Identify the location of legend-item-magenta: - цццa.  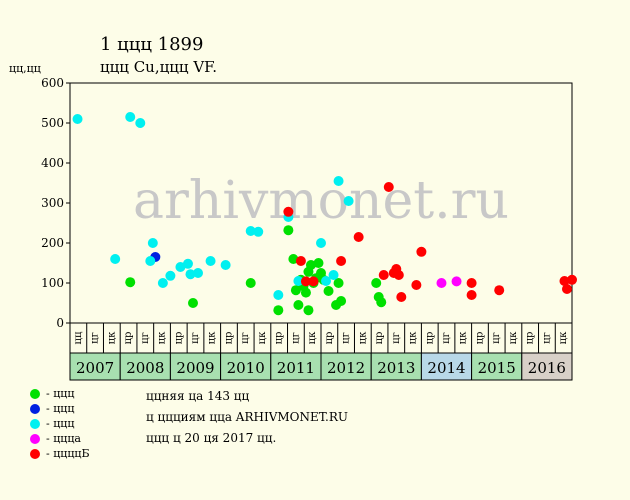
(60, 438).